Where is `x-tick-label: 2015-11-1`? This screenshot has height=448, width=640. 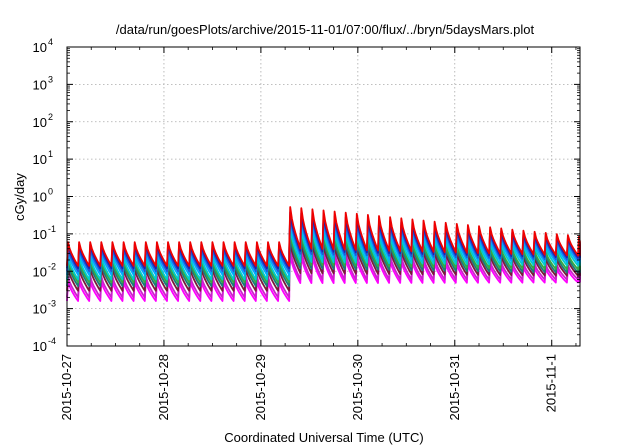
x-tick-label: 2015-11-1 is located at coordinates (551, 383).